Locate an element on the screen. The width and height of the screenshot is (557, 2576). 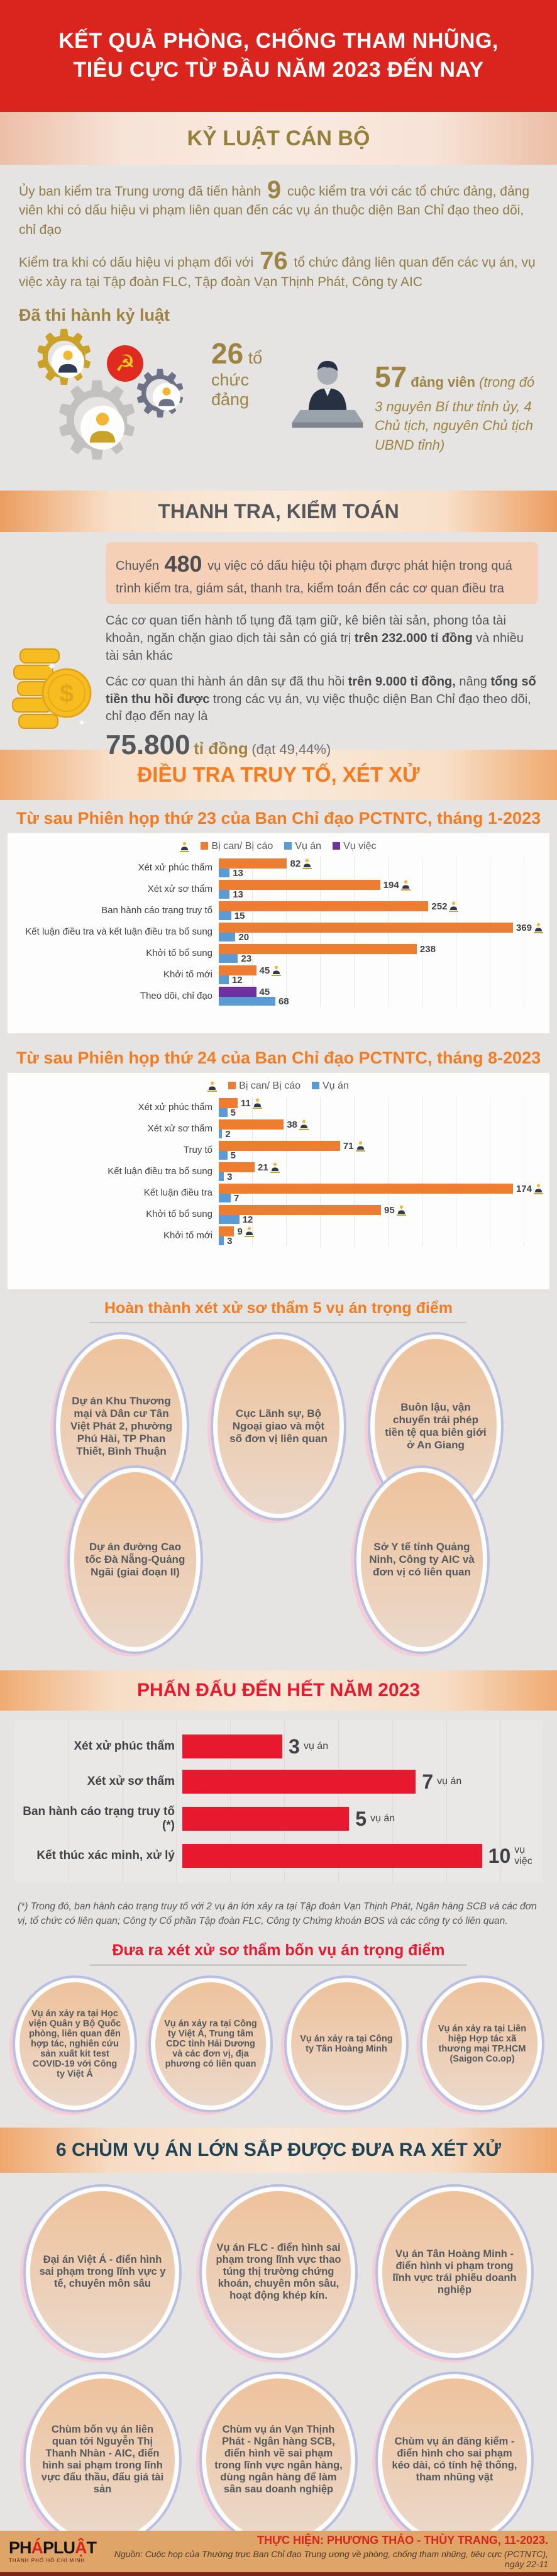
goal-value: 7 is located at coordinates (428, 1781).